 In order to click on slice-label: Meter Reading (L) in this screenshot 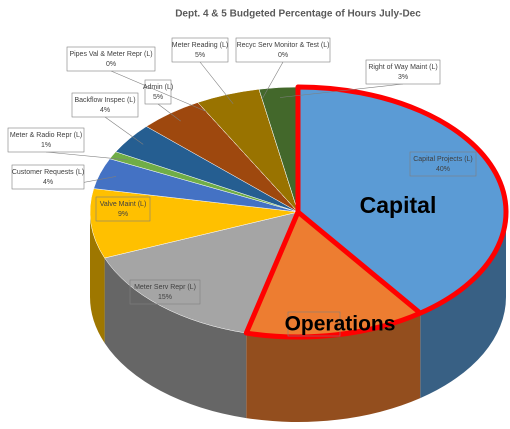, I will do `click(200, 45)`.